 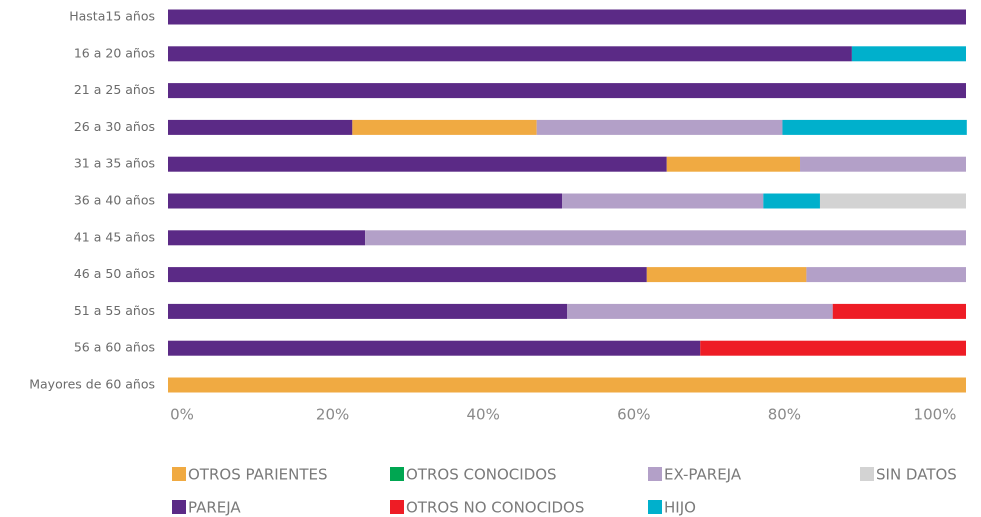 I want to click on category-label: 16 a 20 años, so click(x=114, y=52).